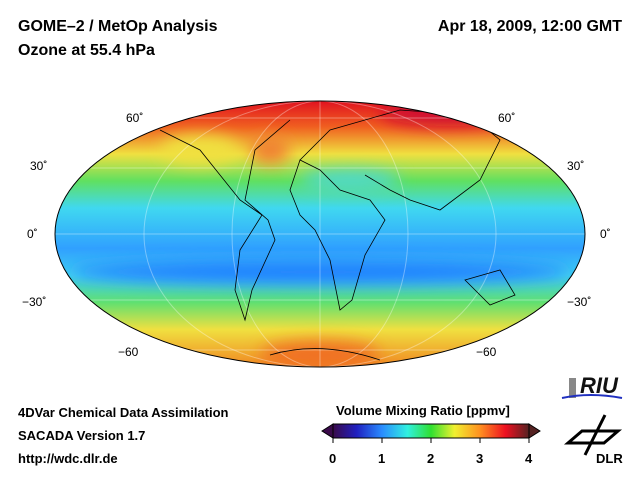 This screenshot has width=640, height=480. I want to click on footer-assimilation: 4DVar Chemical Data Assimilation, so click(123, 412).